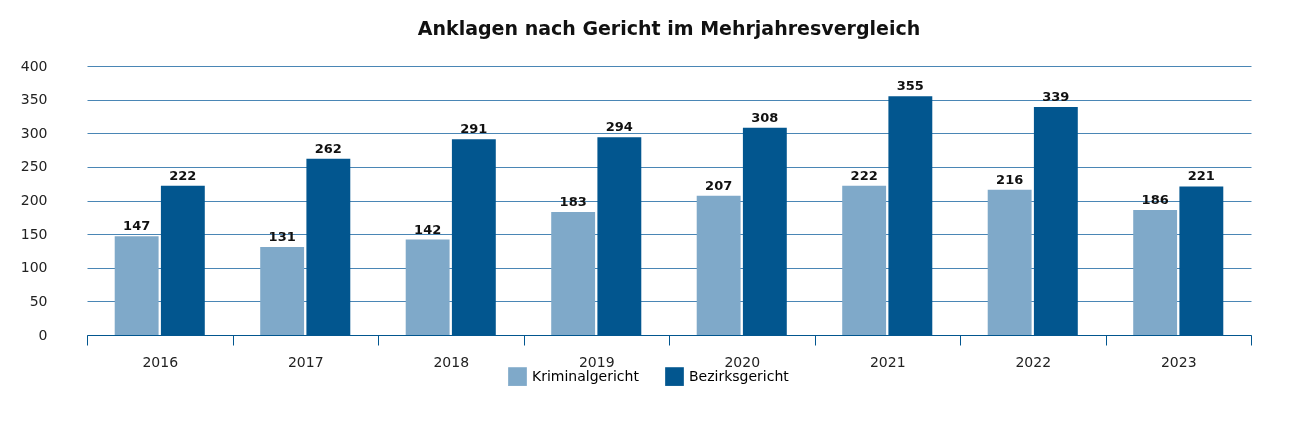  What do you see at coordinates (619, 127) in the screenshot?
I see `data-label: 294` at bounding box center [619, 127].